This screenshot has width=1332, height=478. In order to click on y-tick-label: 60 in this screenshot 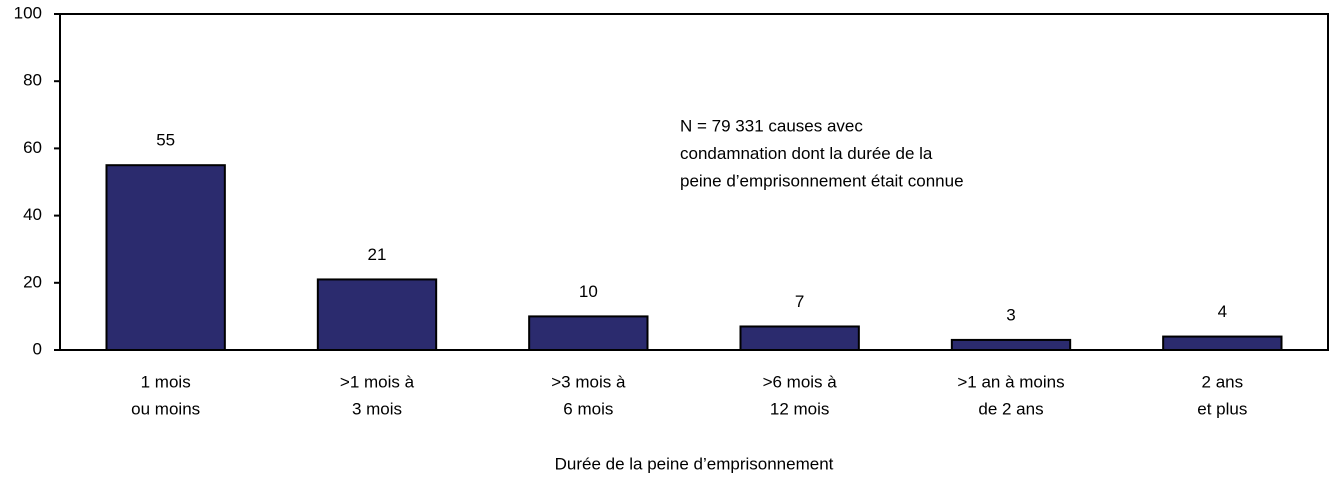, I will do `click(32, 147)`.